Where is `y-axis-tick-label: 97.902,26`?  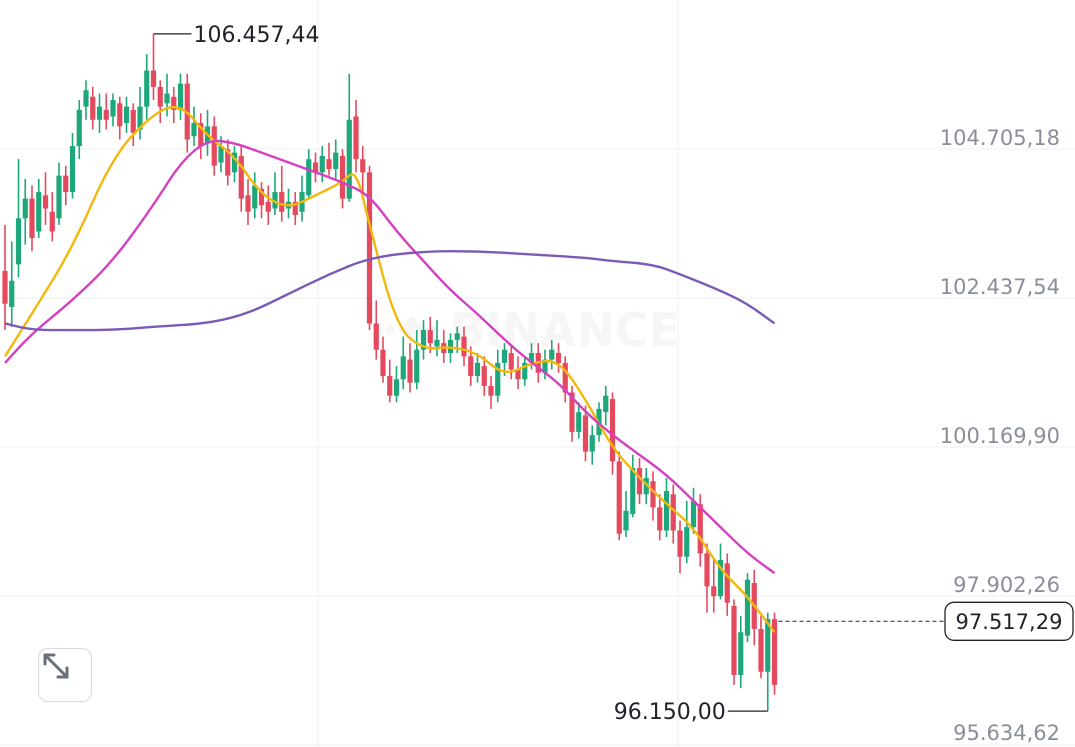
y-axis-tick-label: 97.902,26 is located at coordinates (1006, 585).